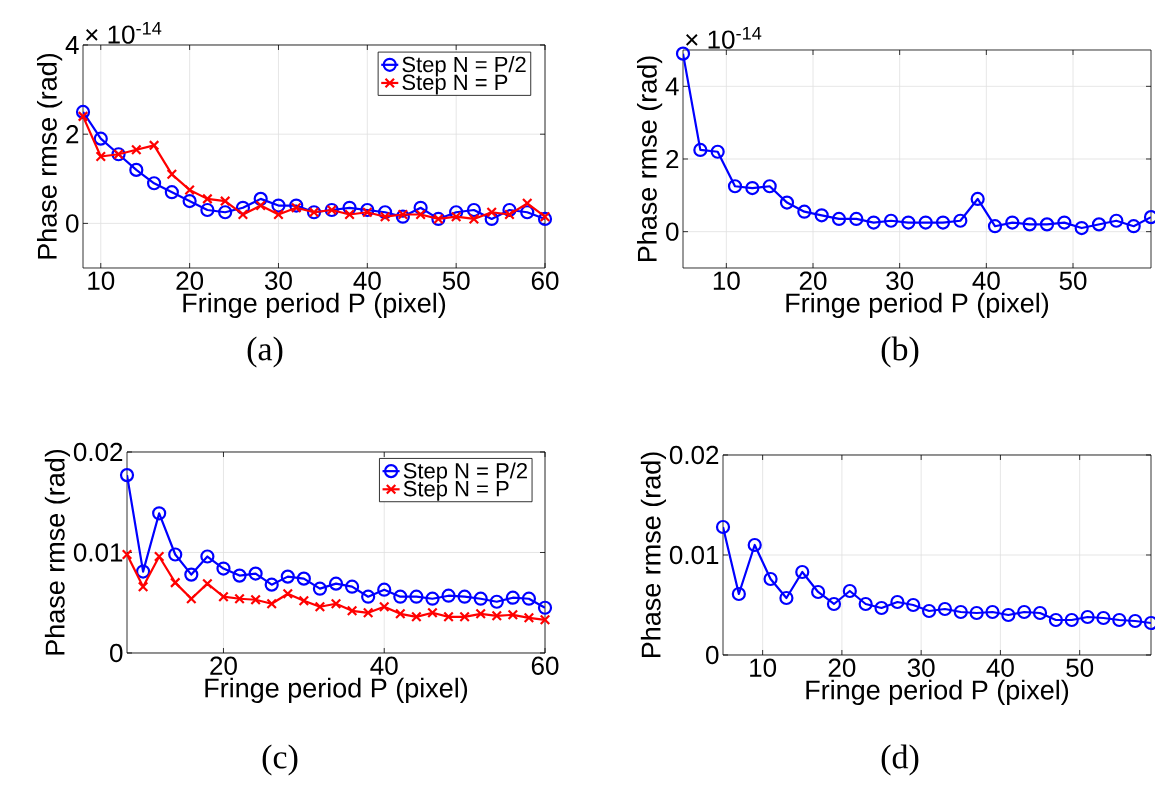 The image size is (1155, 786). What do you see at coordinates (124, 33) in the screenshot?
I see `text: × 10$^{-14}$` at bounding box center [124, 33].